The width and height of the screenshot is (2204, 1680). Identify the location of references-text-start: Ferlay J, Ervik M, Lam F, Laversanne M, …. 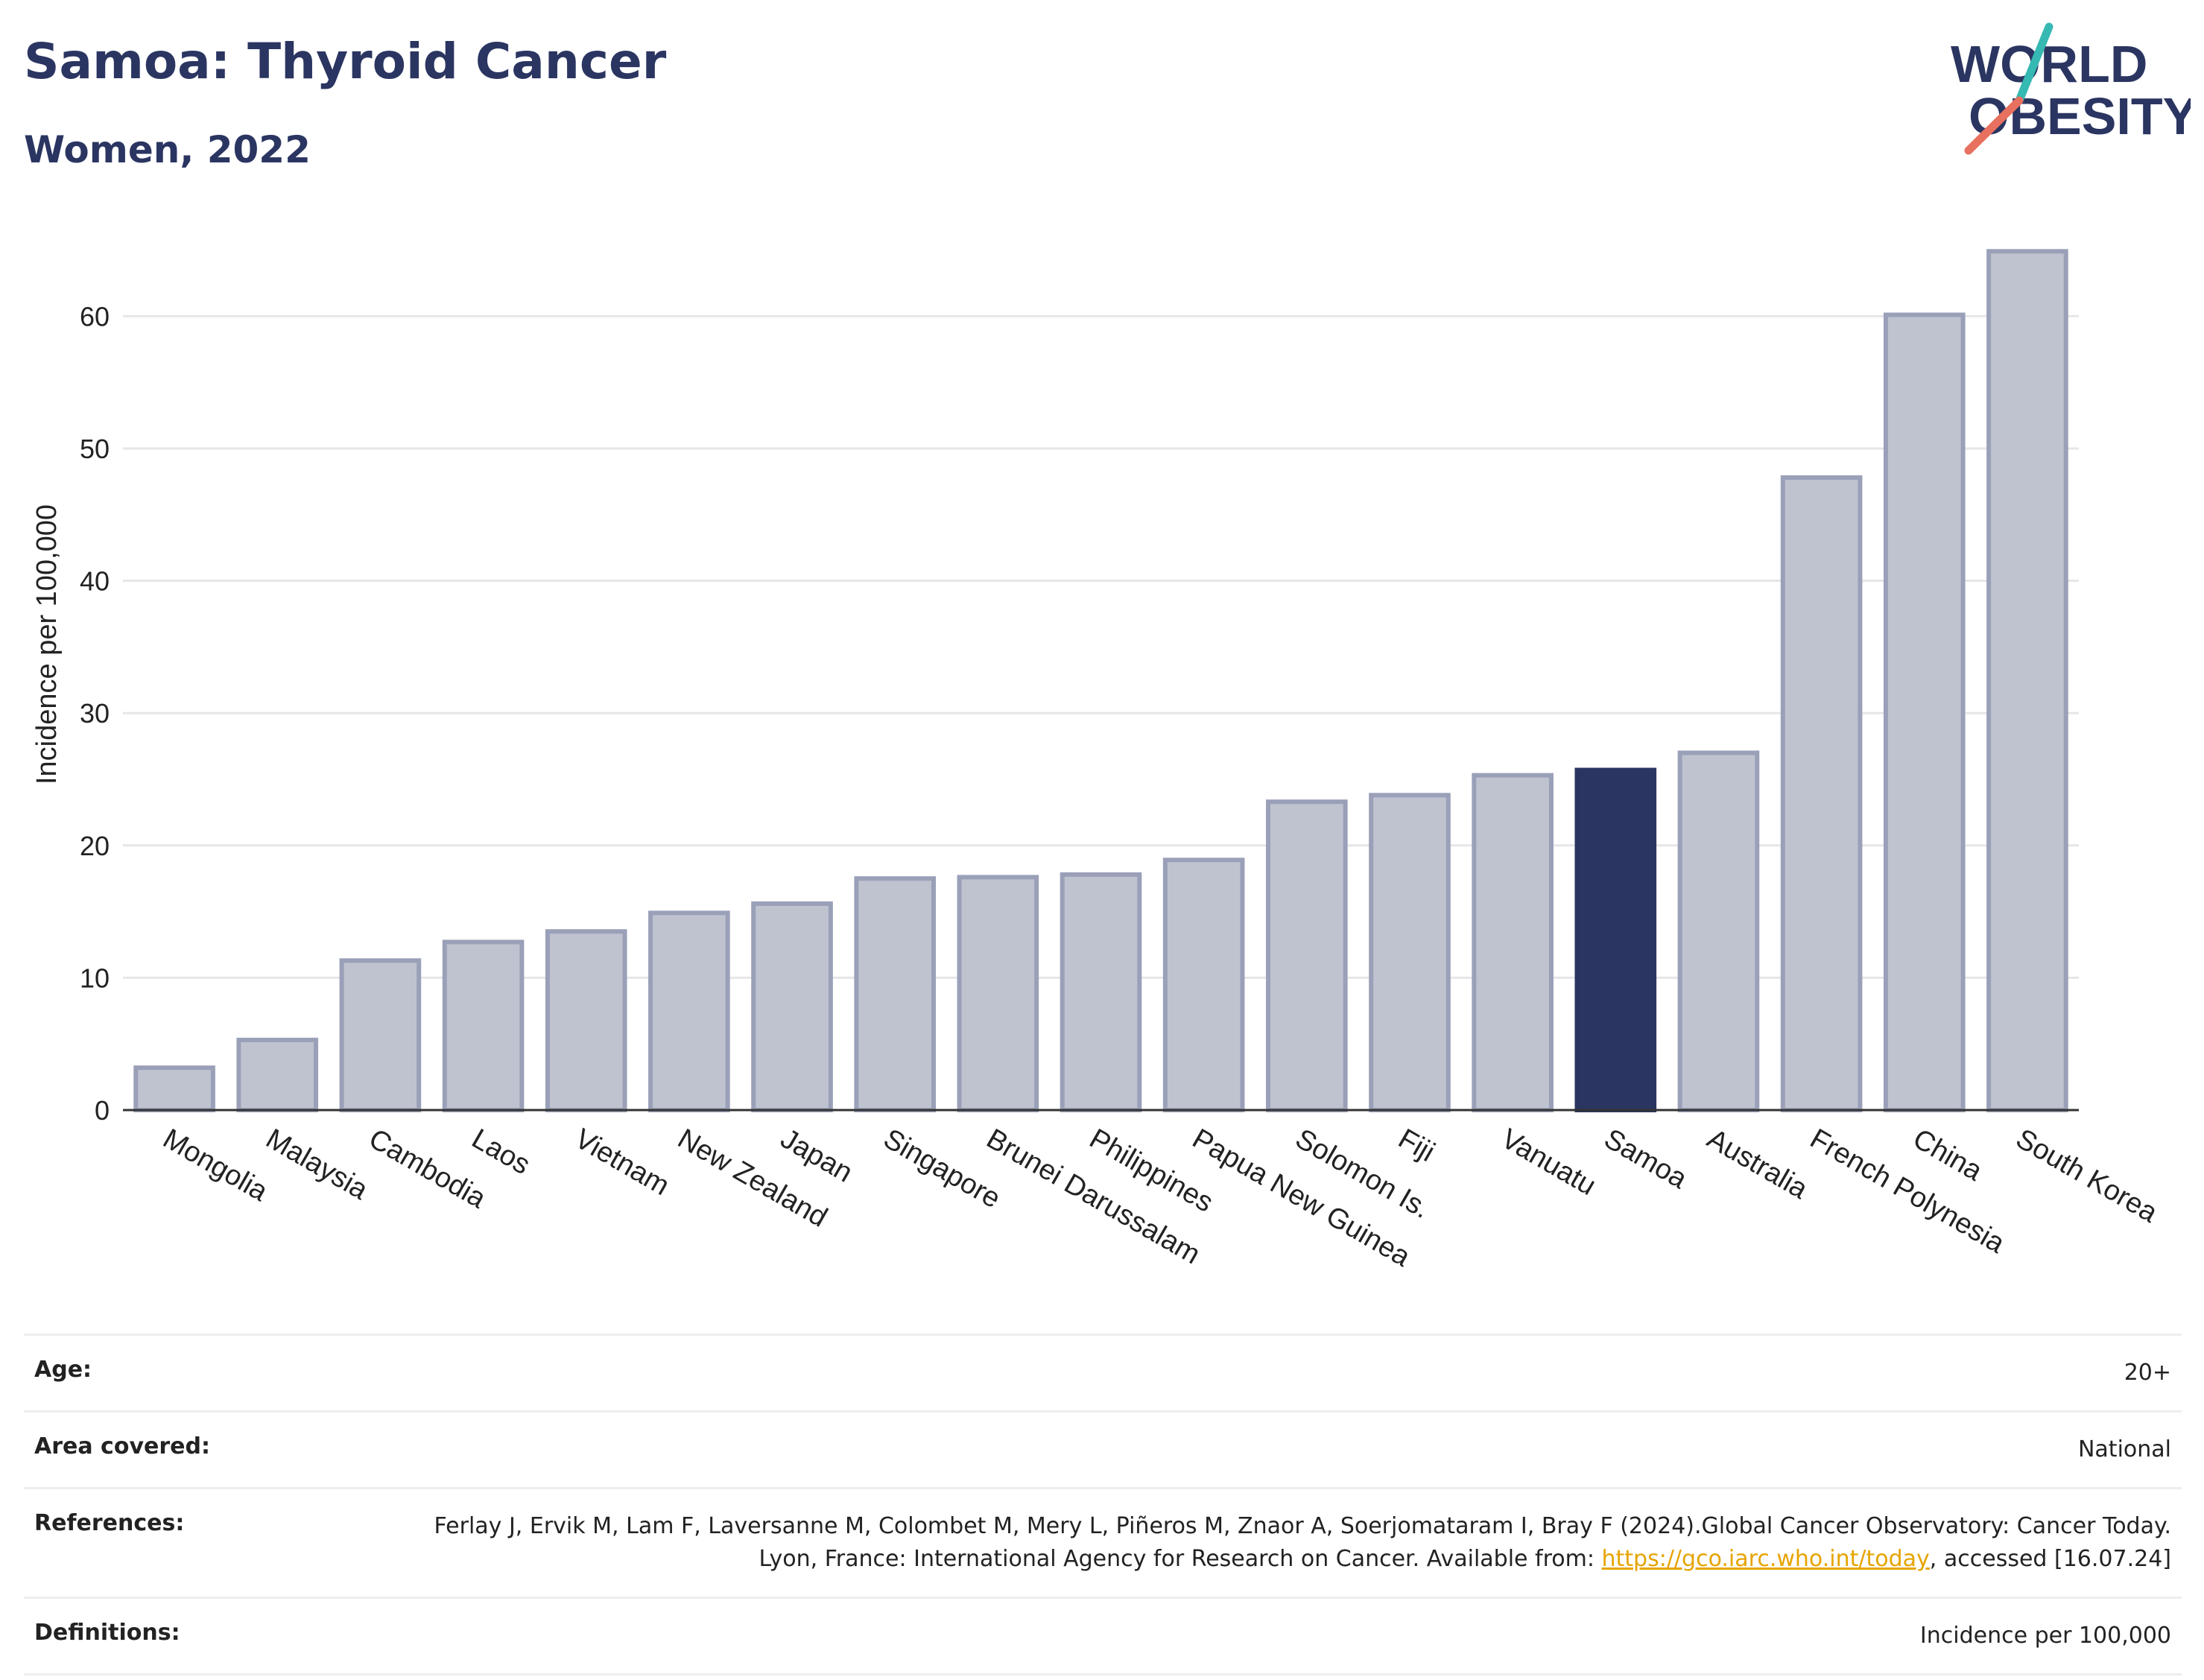
(1302, 1542).